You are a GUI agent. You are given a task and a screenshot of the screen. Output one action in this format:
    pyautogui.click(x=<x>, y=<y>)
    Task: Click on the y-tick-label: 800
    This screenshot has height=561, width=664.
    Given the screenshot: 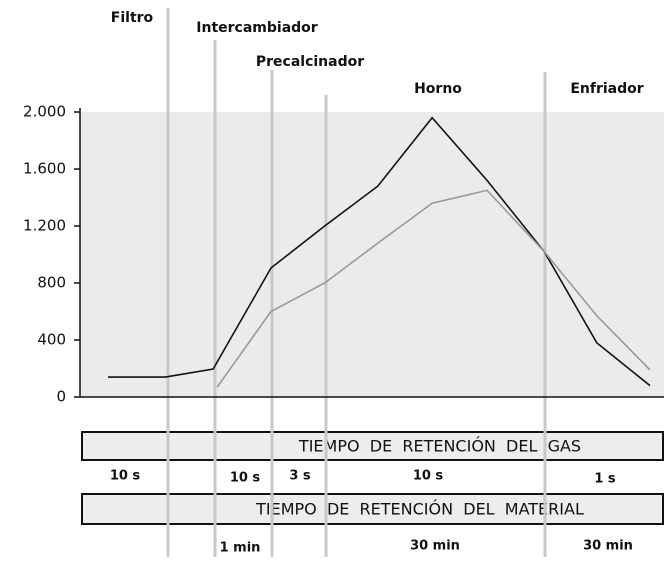 What is the action you would take?
    pyautogui.click(x=51, y=283)
    